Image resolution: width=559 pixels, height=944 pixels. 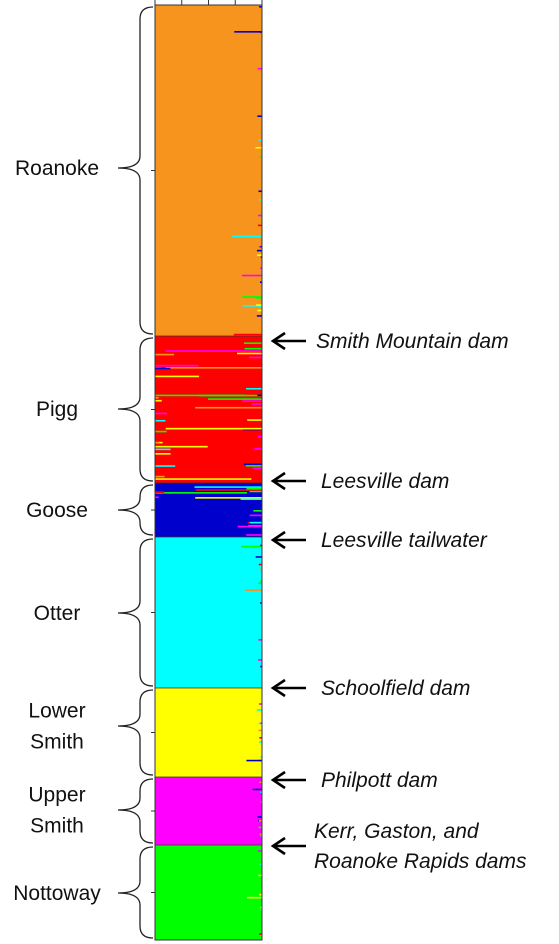 What do you see at coordinates (135, 612) in the screenshot?
I see `brace-otter` at bounding box center [135, 612].